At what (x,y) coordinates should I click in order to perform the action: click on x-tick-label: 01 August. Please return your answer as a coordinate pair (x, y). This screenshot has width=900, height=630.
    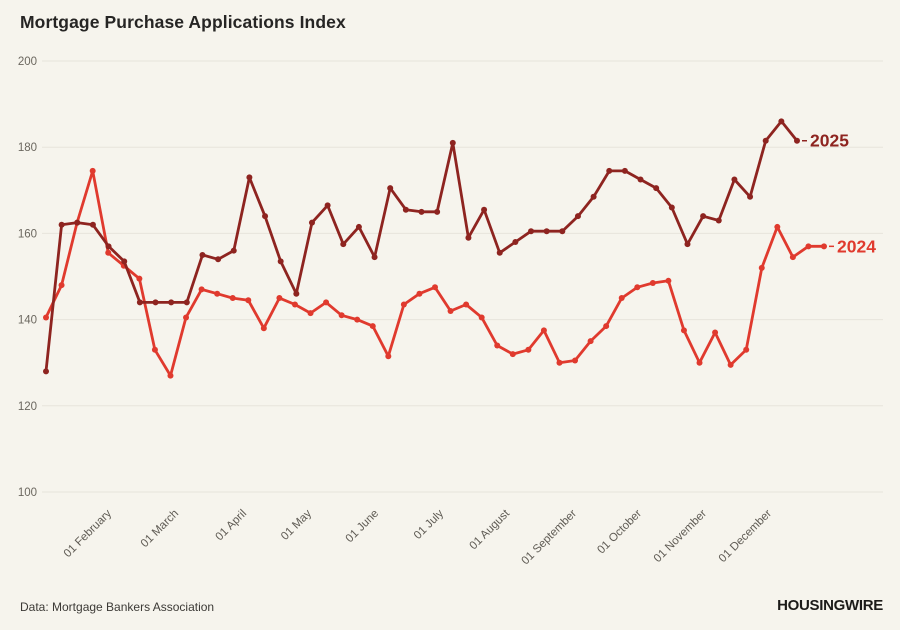
    Looking at the image, I should click on (489, 529).